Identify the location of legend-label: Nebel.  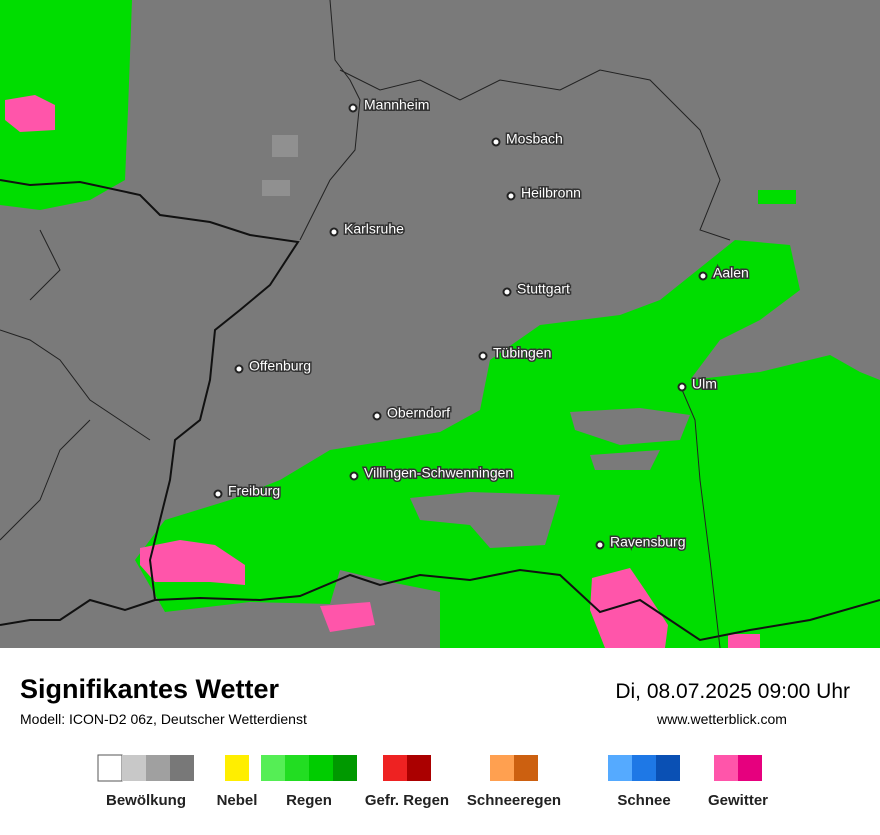
(237, 800).